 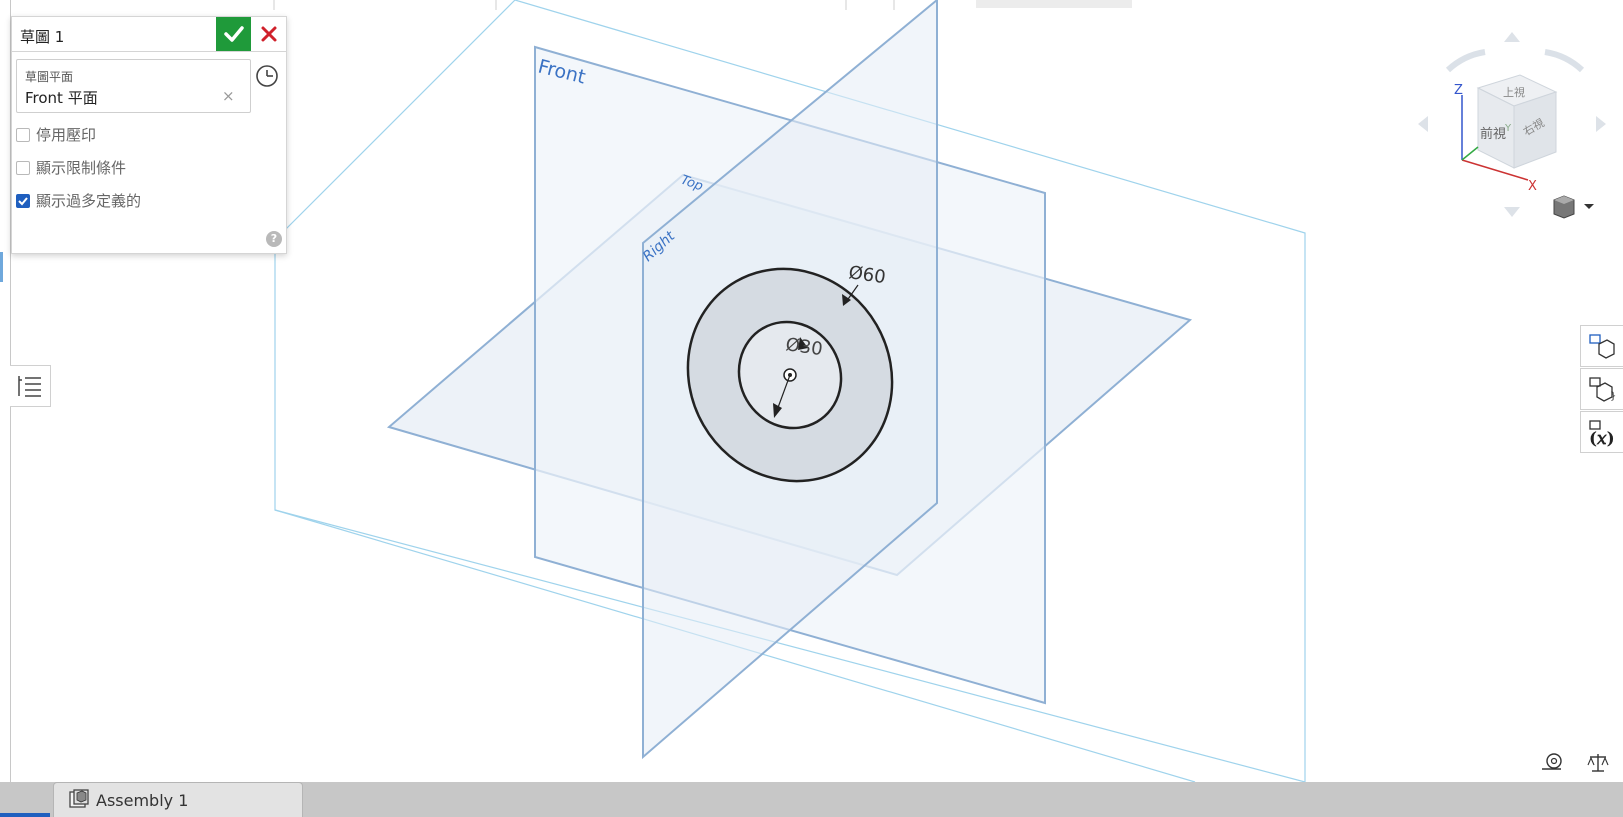 I want to click on outer-dimension: Ø60, so click(x=867, y=275).